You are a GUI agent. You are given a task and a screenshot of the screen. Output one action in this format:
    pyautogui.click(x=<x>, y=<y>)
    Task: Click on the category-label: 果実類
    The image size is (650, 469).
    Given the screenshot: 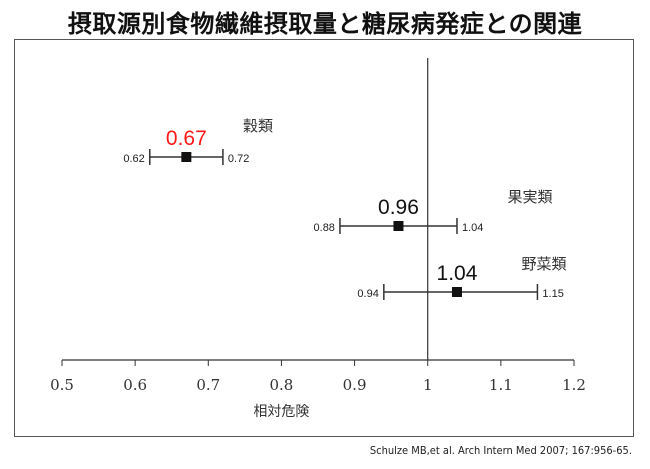 What is the action you would take?
    pyautogui.click(x=529, y=197)
    